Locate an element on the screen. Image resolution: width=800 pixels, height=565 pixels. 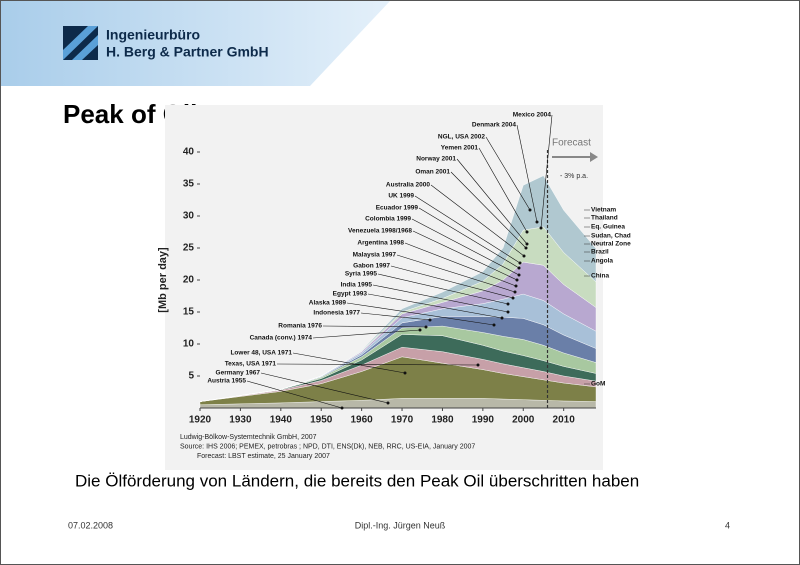
peak-label: Denmark 2004 is located at coordinates (494, 125).